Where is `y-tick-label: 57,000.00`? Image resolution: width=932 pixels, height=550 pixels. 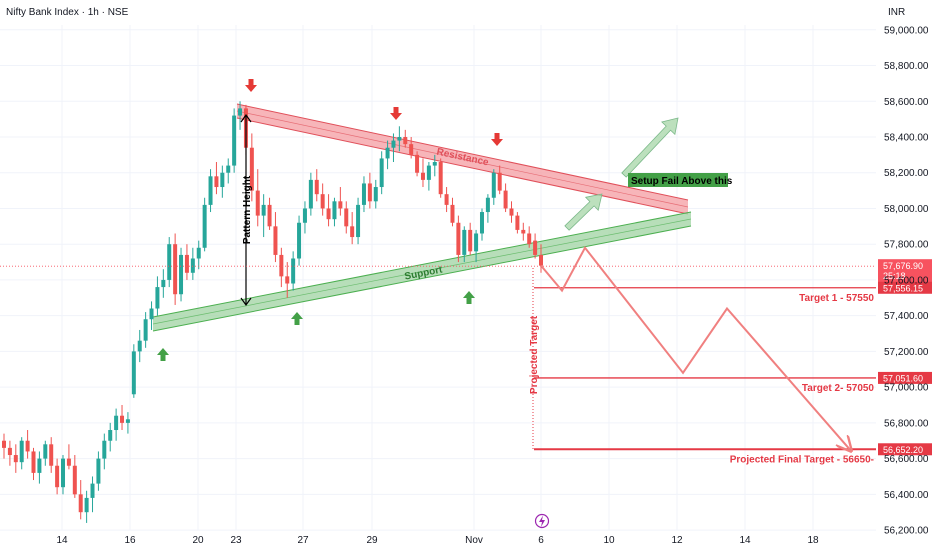 y-tick-label: 57,000.00 is located at coordinates (906, 388).